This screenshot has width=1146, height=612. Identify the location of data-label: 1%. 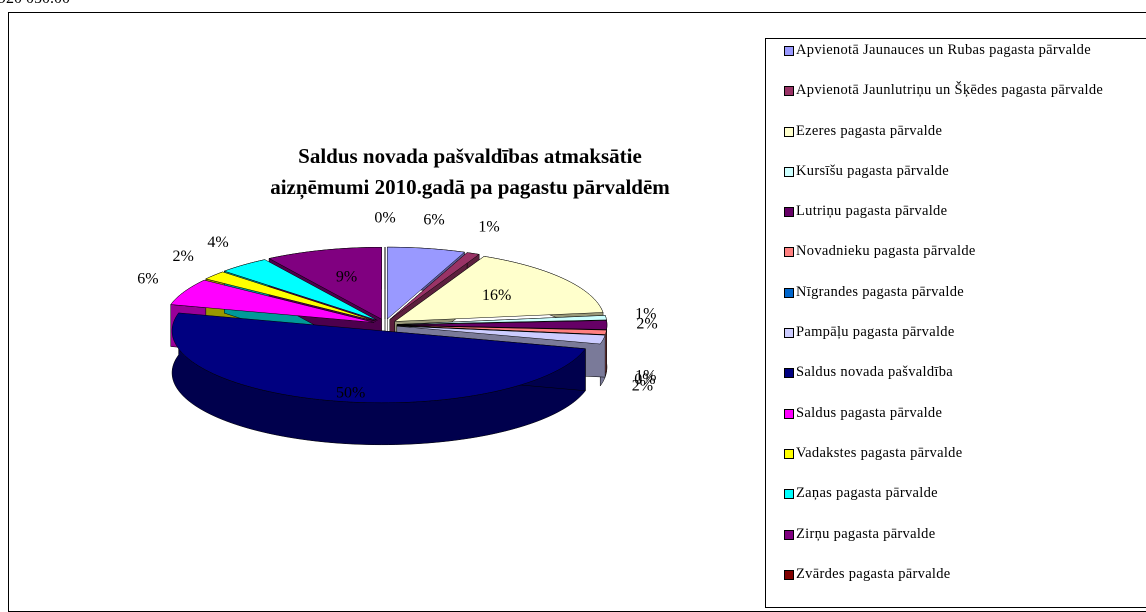
(488, 226).